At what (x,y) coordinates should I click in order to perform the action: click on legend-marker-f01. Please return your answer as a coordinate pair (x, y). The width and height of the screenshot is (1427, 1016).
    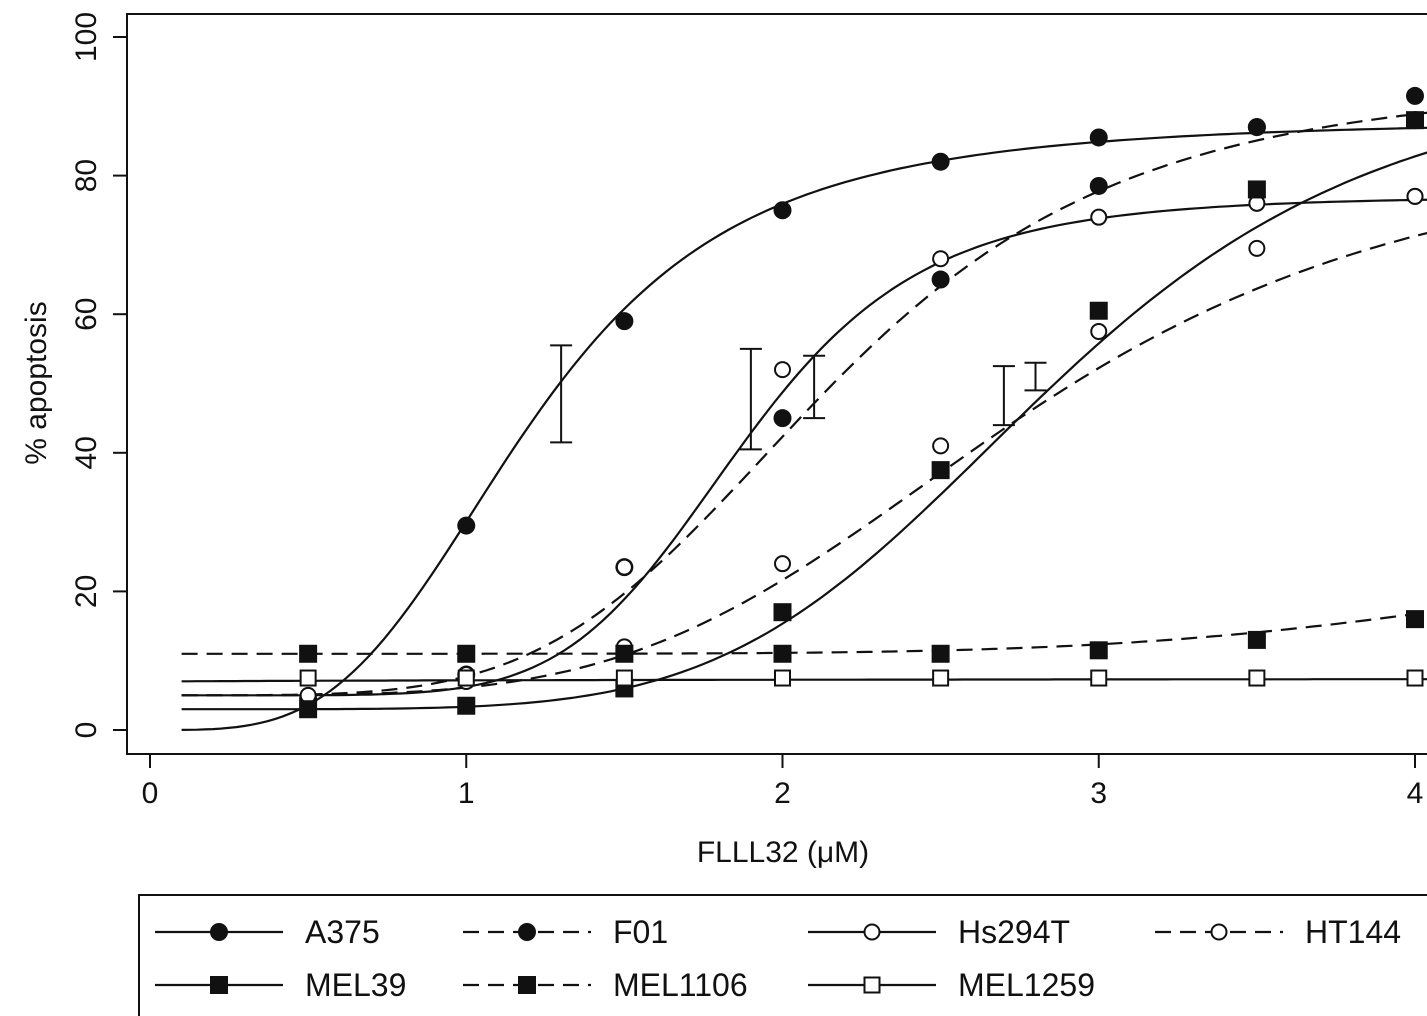
    Looking at the image, I should click on (527, 932).